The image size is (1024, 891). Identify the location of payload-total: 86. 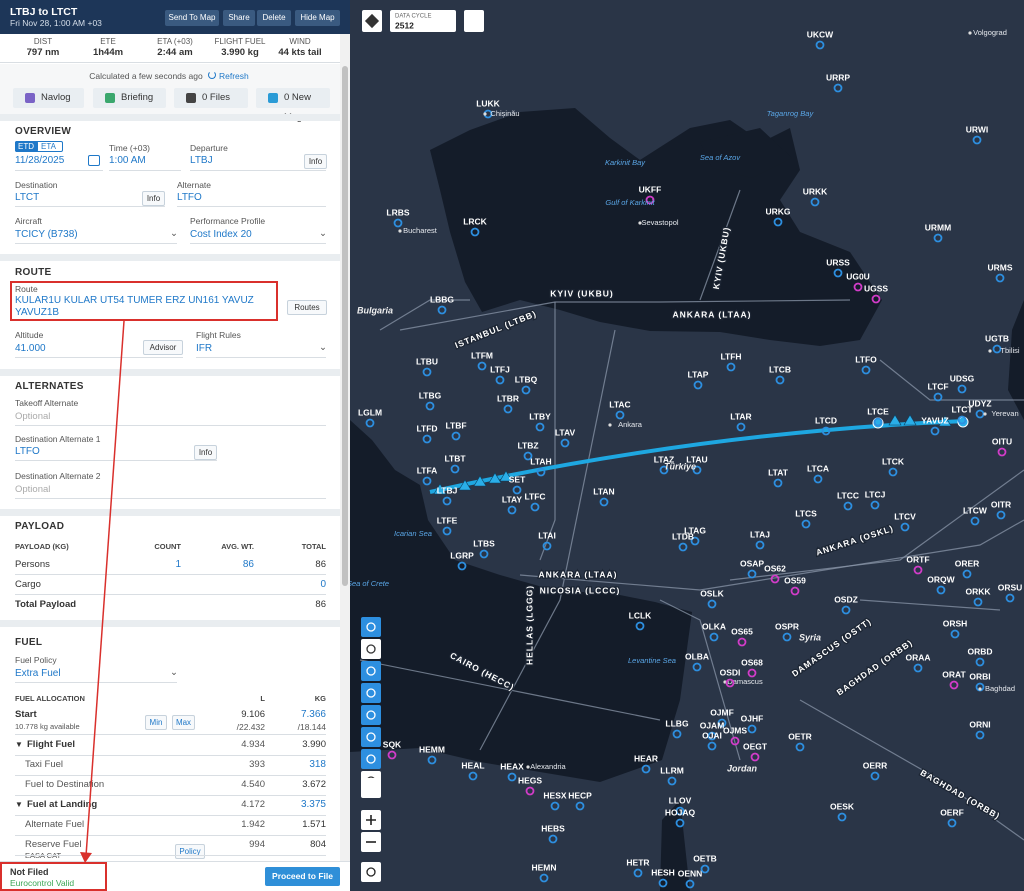
(320, 564).